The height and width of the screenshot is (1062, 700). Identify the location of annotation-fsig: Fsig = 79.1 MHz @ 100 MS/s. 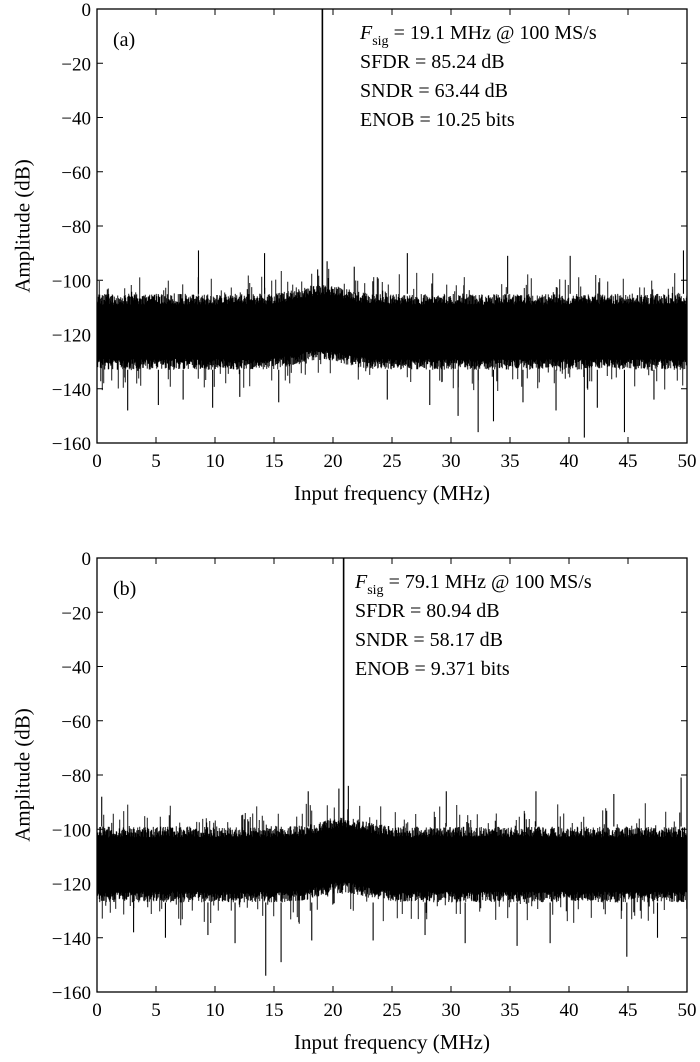
(473, 584).